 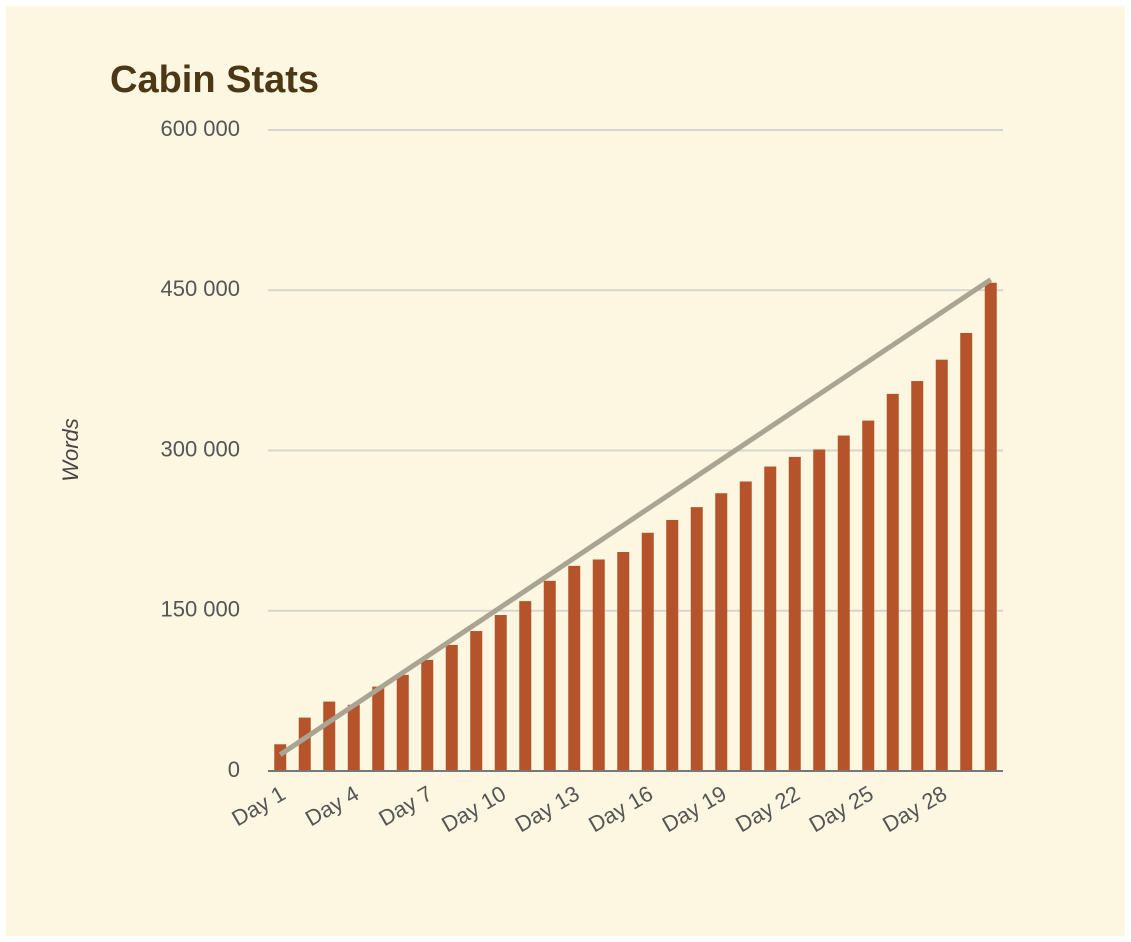 I want to click on chart-title: Cabin Stats, so click(x=214, y=80).